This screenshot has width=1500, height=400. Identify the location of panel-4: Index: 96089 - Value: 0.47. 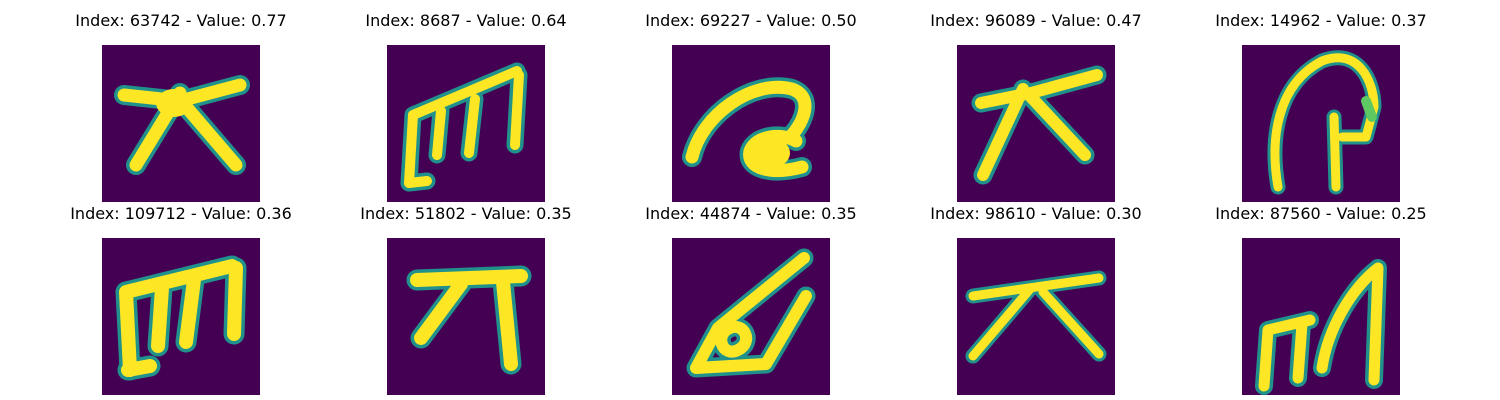
(1036, 106).